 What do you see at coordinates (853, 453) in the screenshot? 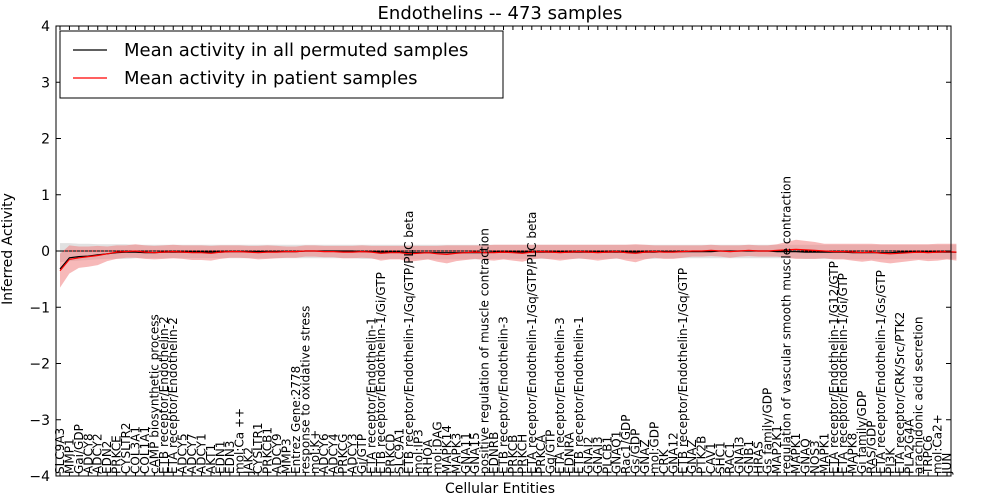
I see `x-tick-label: MAPK8` at bounding box center [853, 453].